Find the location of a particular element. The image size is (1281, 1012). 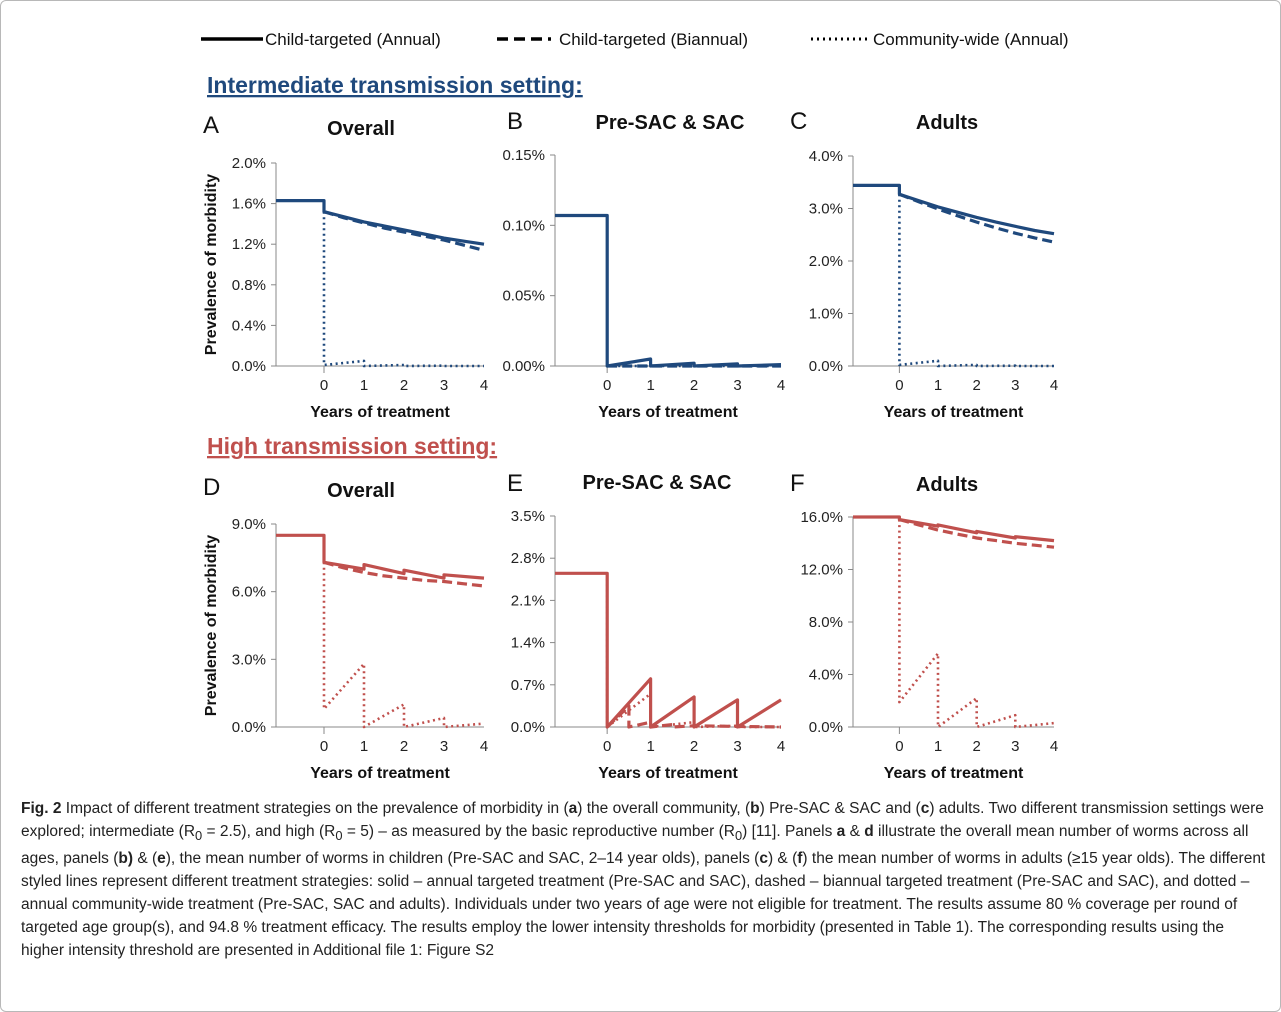

y-tick-label: 0.4% is located at coordinates (249, 325).